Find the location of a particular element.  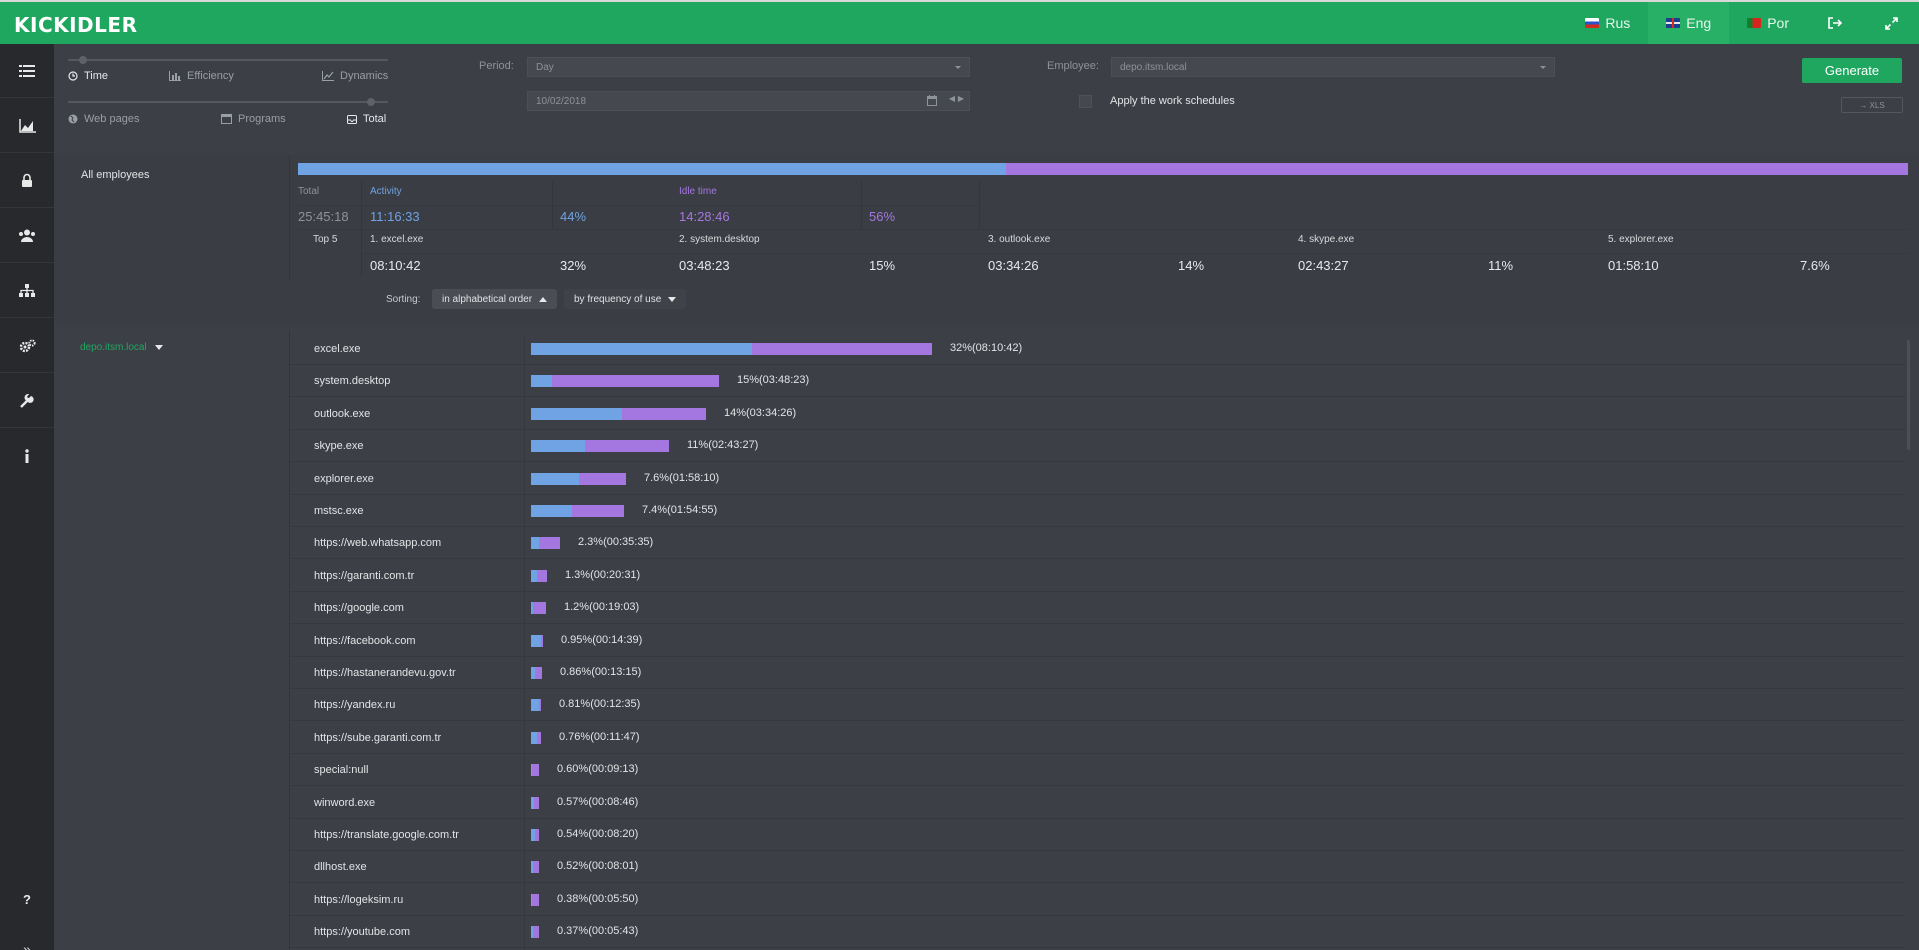

row-name: outlook.exe is located at coordinates (342, 413).